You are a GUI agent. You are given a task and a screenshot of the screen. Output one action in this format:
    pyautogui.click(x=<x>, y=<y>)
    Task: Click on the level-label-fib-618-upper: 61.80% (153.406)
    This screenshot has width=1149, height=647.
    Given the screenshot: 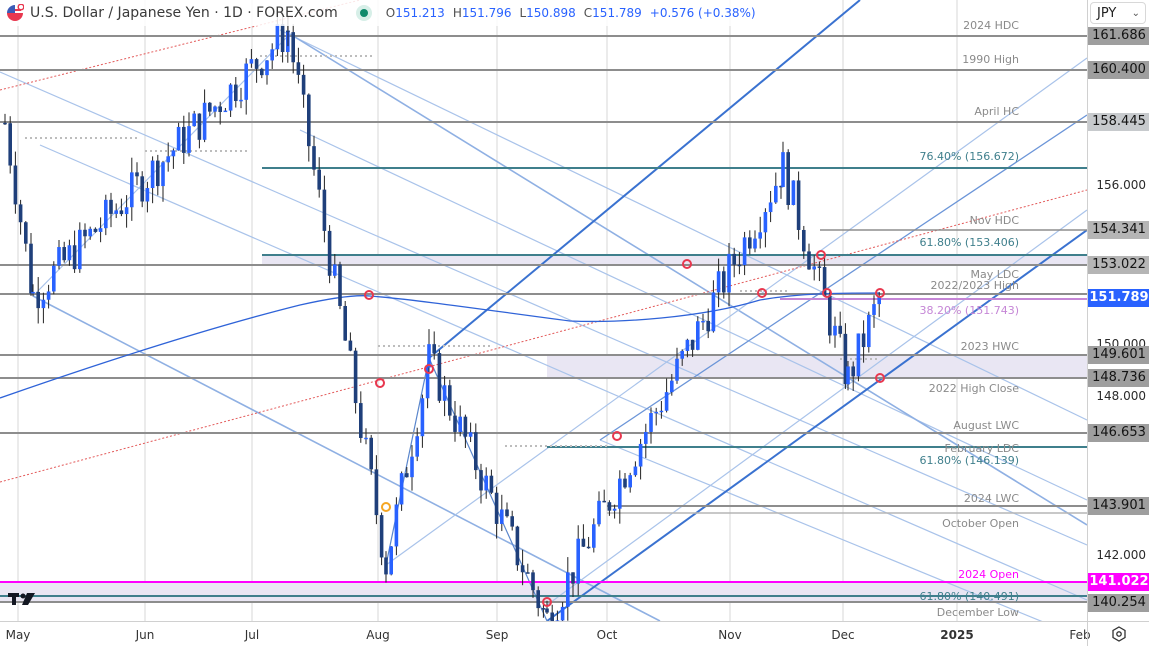 What is the action you would take?
    pyautogui.click(x=969, y=242)
    